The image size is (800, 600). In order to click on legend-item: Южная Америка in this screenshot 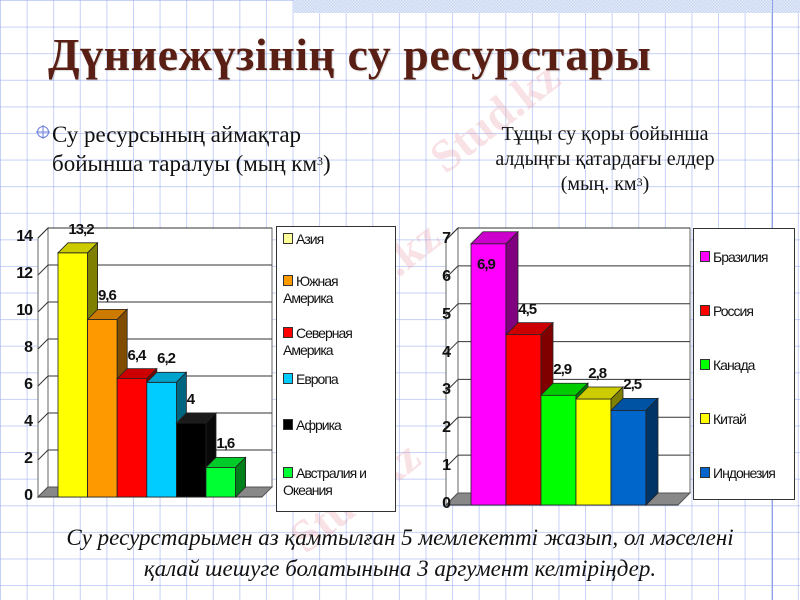, I will do `click(336, 290)`.